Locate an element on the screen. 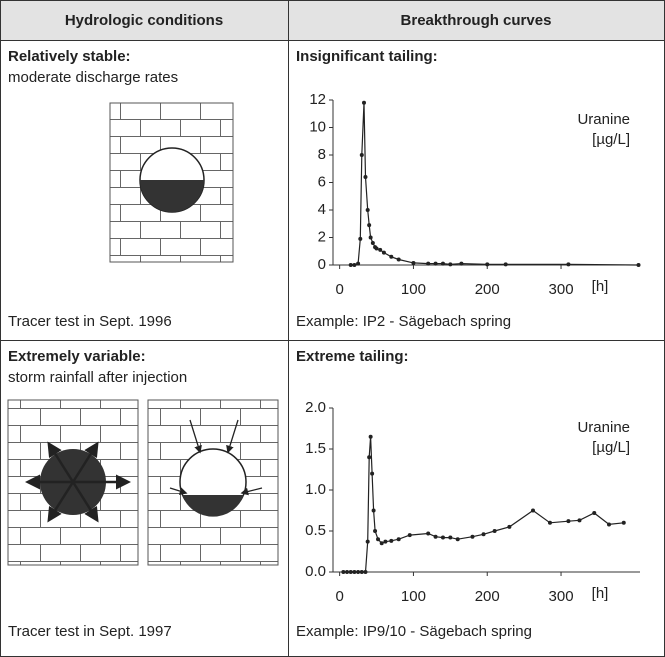 Image resolution: width=665 pixels, height=657 pixels. y-tick-label: 1.0 is located at coordinates (315, 489).